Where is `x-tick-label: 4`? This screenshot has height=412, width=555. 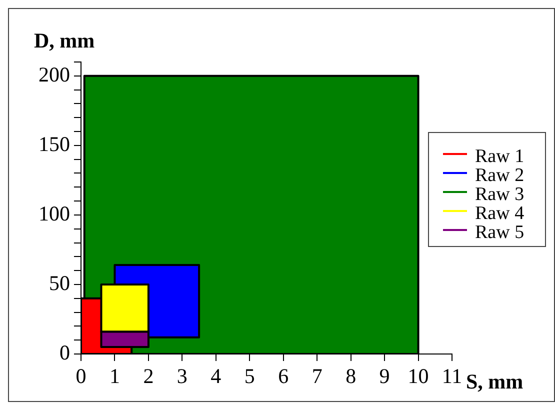
x-tick-label: 4 is located at coordinates (216, 376).